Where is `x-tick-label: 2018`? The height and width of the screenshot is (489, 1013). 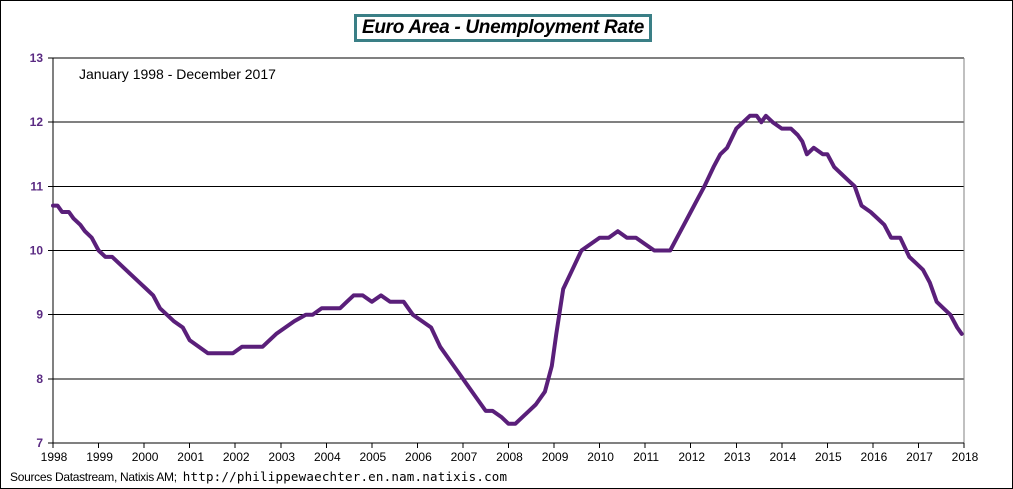
x-tick-label: 2018 is located at coordinates (965, 457).